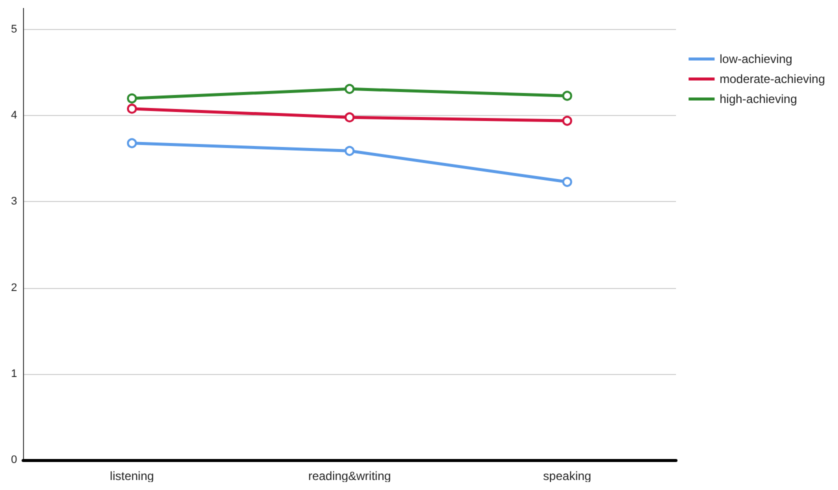 The image size is (838, 490). What do you see at coordinates (758, 99) in the screenshot?
I see `legend-label: high-achieving` at bounding box center [758, 99].